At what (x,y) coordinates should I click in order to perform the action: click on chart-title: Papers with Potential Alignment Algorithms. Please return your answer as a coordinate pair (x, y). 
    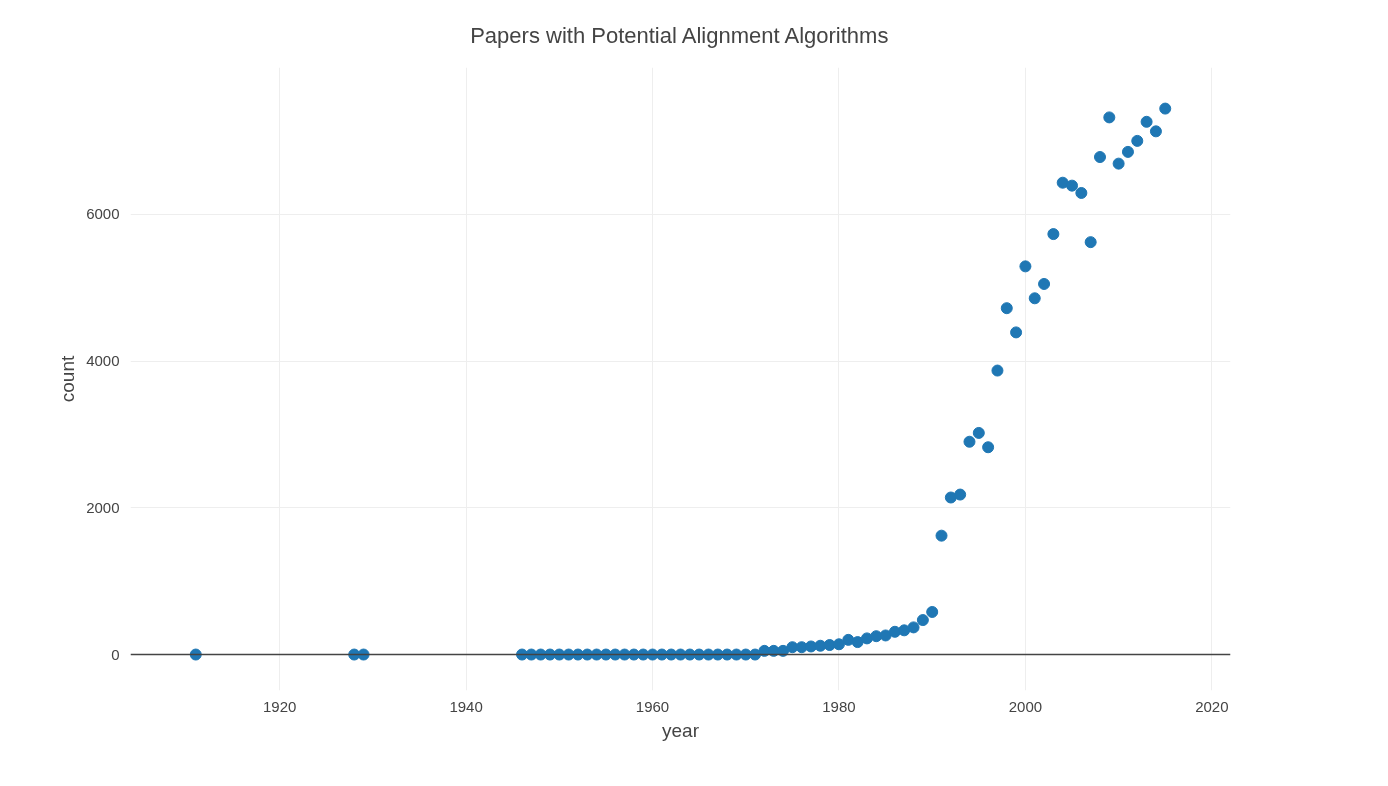
    Looking at the image, I should click on (679, 35).